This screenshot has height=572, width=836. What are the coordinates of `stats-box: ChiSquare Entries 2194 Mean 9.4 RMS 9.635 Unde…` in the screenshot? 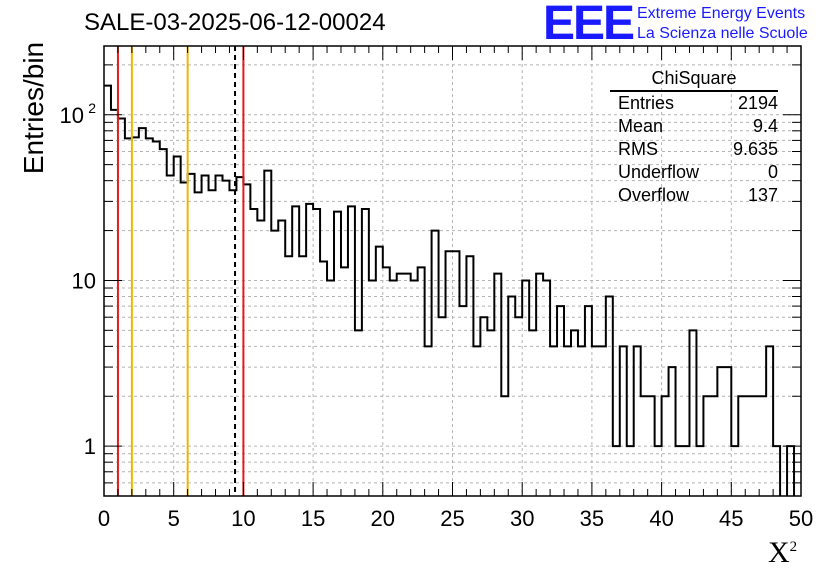 It's located at (694, 136).